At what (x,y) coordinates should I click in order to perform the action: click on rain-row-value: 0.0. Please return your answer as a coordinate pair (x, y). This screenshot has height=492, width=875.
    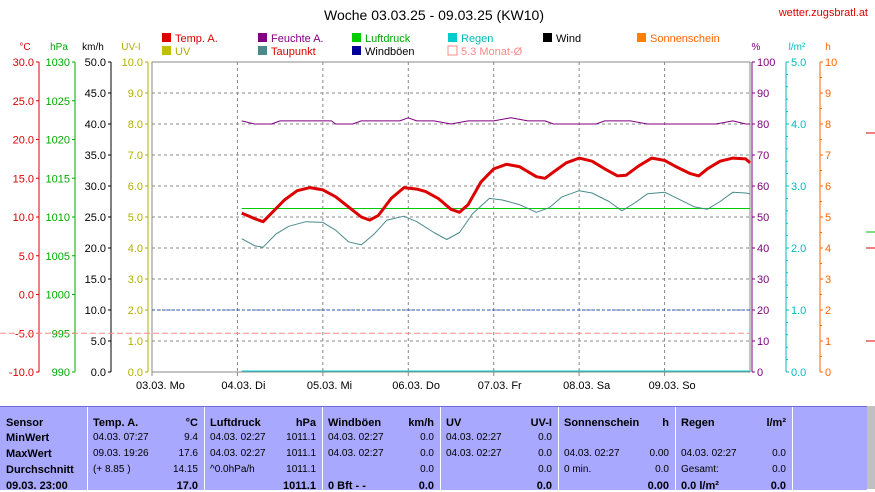
    Looking at the image, I should click on (778, 486).